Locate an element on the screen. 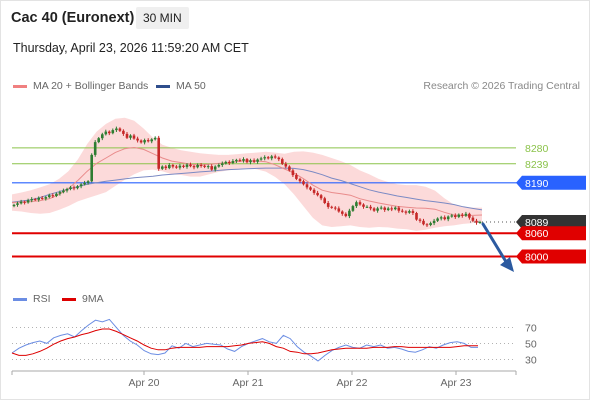 Image resolution: width=590 pixels, height=400 pixels. forecast-arrow-head is located at coordinates (507, 264).